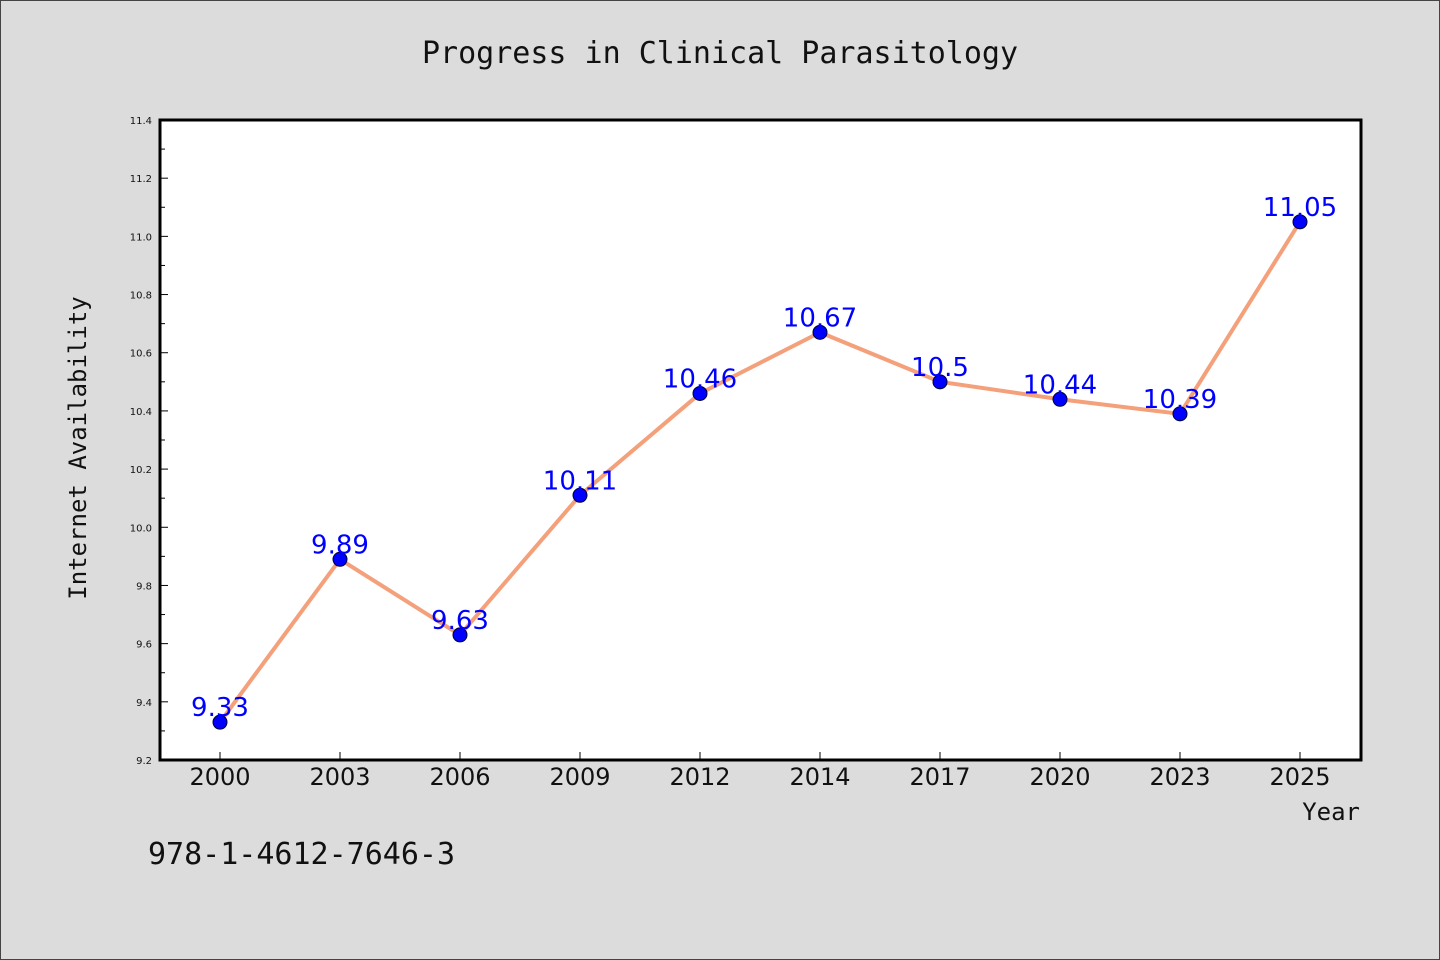  Describe the element at coordinates (141, 121) in the screenshot. I see `y-tick-label: 11.4` at that location.